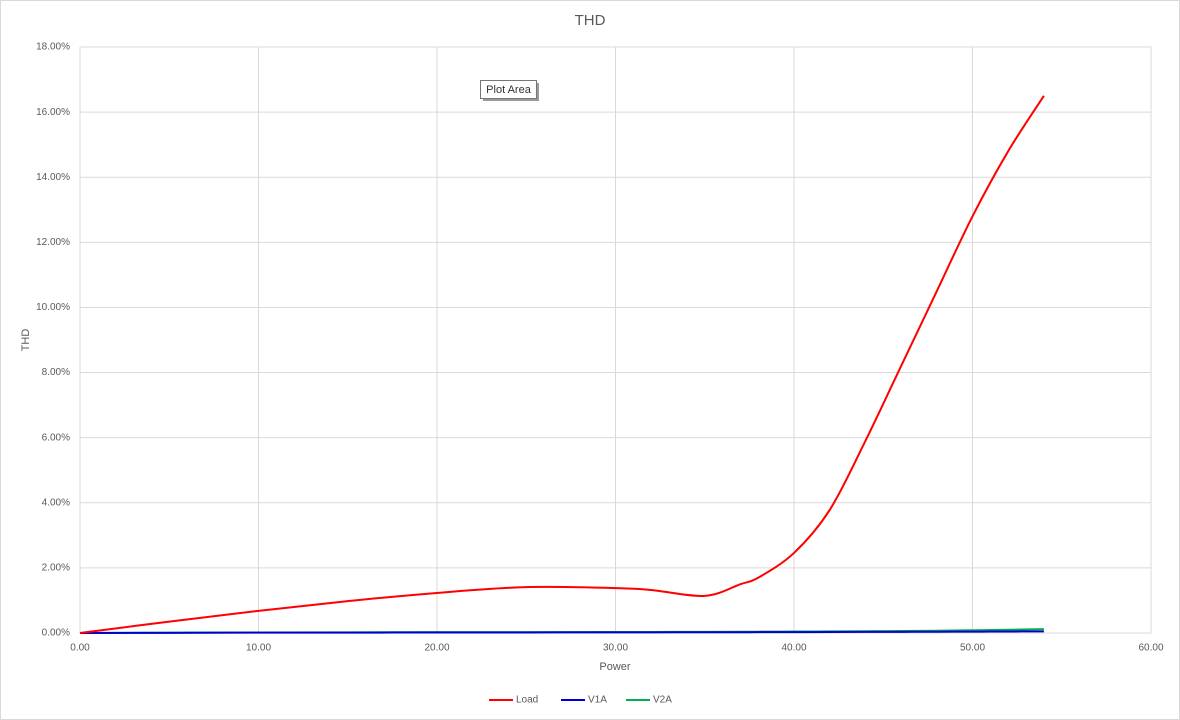 This screenshot has height=720, width=1180. I want to click on tooltip: Plot Area, so click(509, 90).